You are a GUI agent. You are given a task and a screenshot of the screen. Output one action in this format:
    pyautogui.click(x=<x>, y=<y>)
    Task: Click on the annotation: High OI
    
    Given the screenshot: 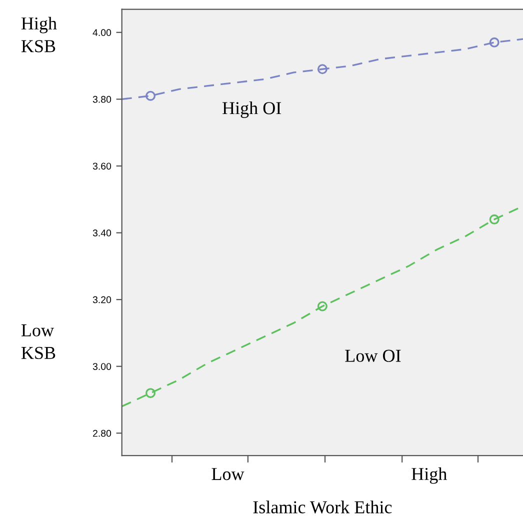 What is the action you would take?
    pyautogui.click(x=252, y=110)
    